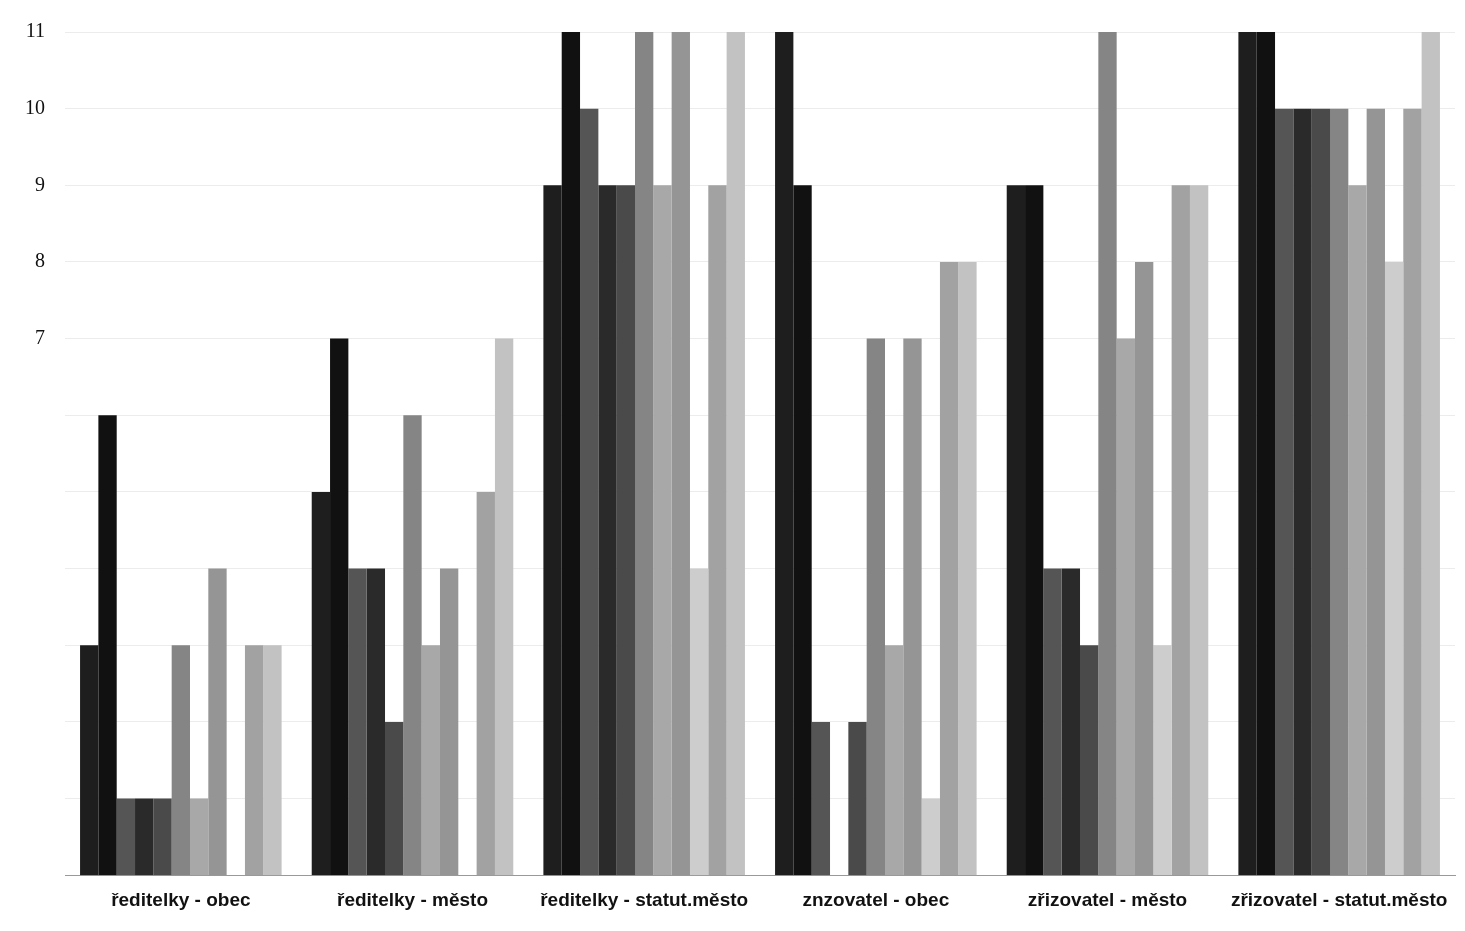 The height and width of the screenshot is (931, 1465). Describe the element at coordinates (40, 336) in the screenshot. I see `y-tick-label: 7` at that location.